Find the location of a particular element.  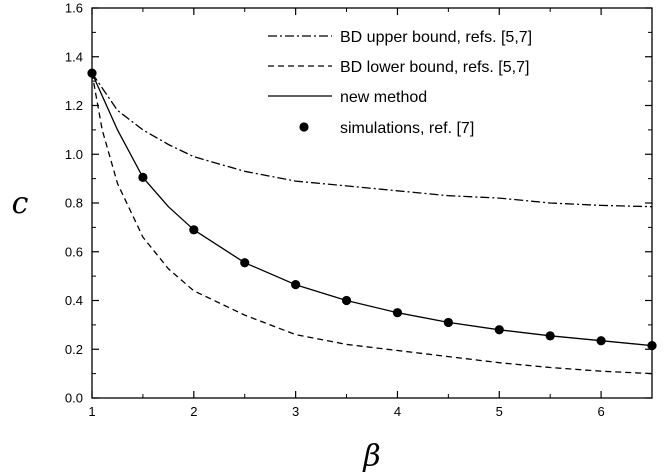

legend-label: new method is located at coordinates (383, 97).